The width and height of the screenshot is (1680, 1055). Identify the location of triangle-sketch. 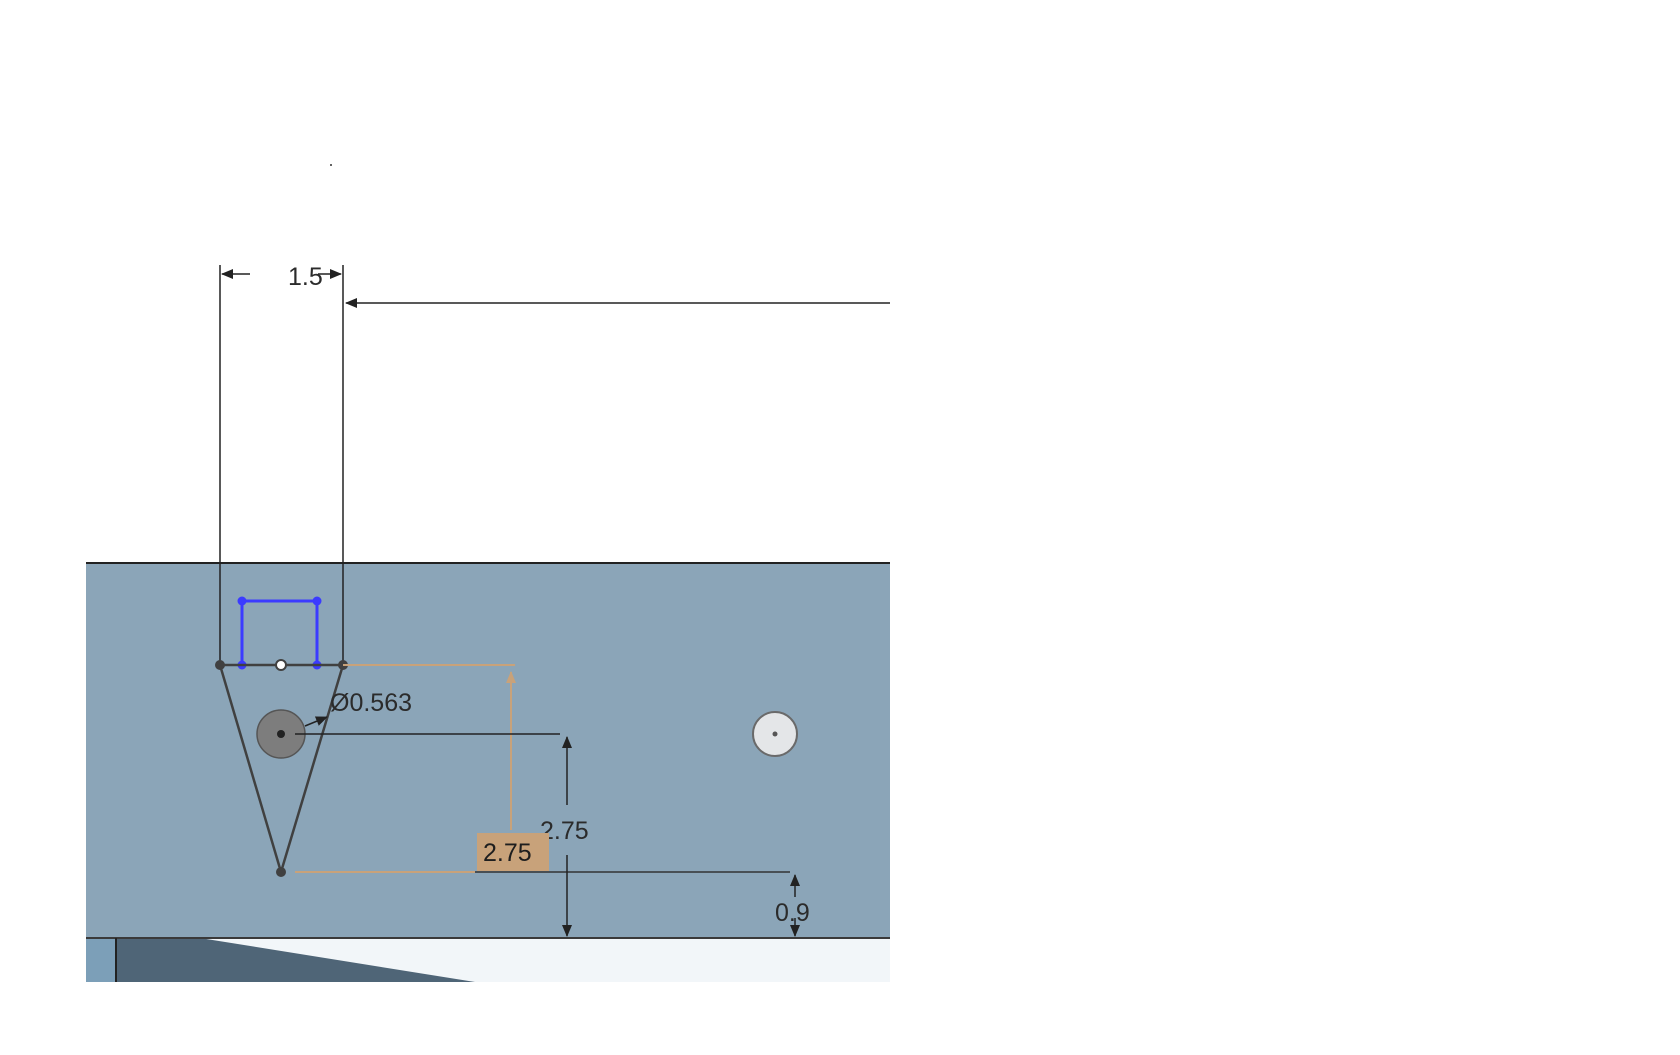
(281, 768).